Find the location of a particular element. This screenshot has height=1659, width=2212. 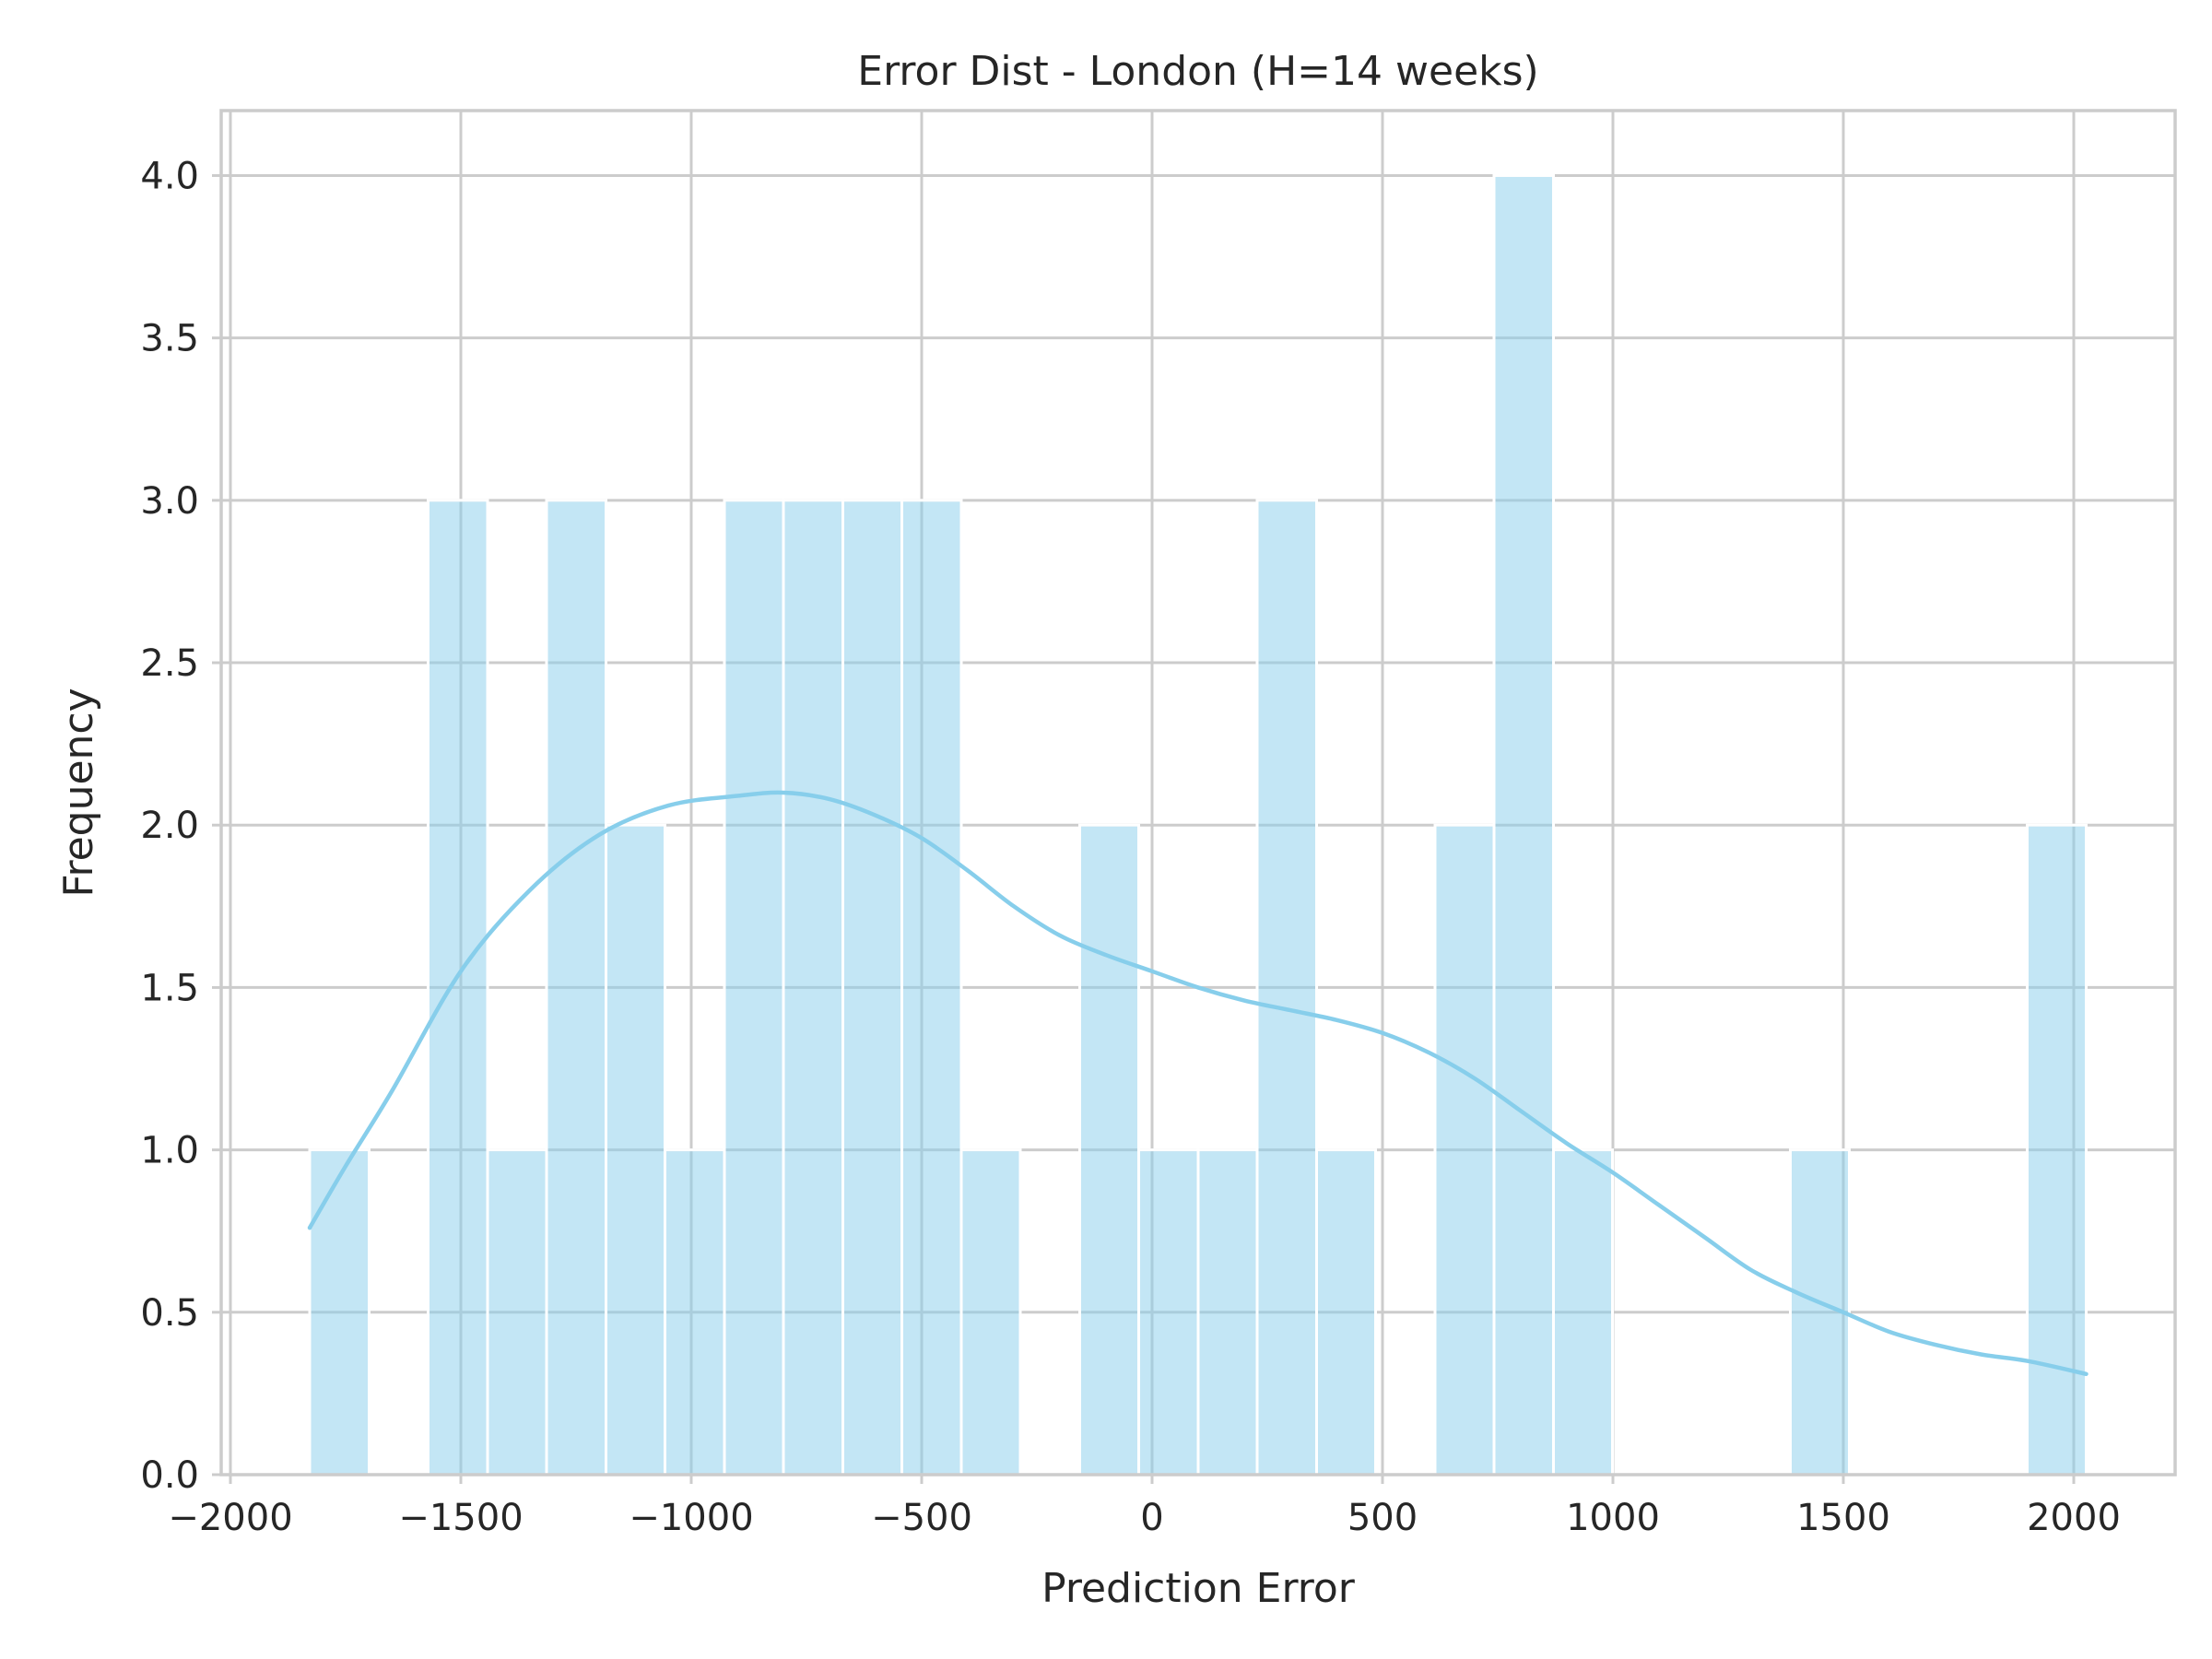

y-axis-ticks: 0.0 0.5 1.0 1.5 2.0 2.5 3.0 3.5 4.0 is located at coordinates (180, 826).